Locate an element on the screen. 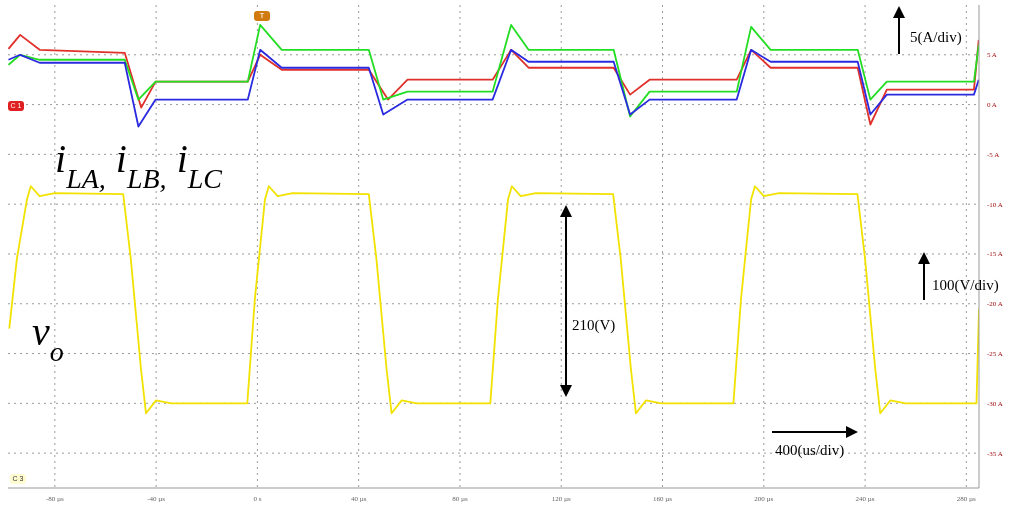 Image resolution: width=1021 pixels, height=506 pixels. annotation: T is located at coordinates (262, 15).